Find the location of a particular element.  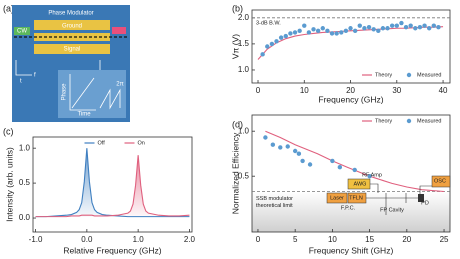

inset-axis: Phase is located at coordinates (65, 92).